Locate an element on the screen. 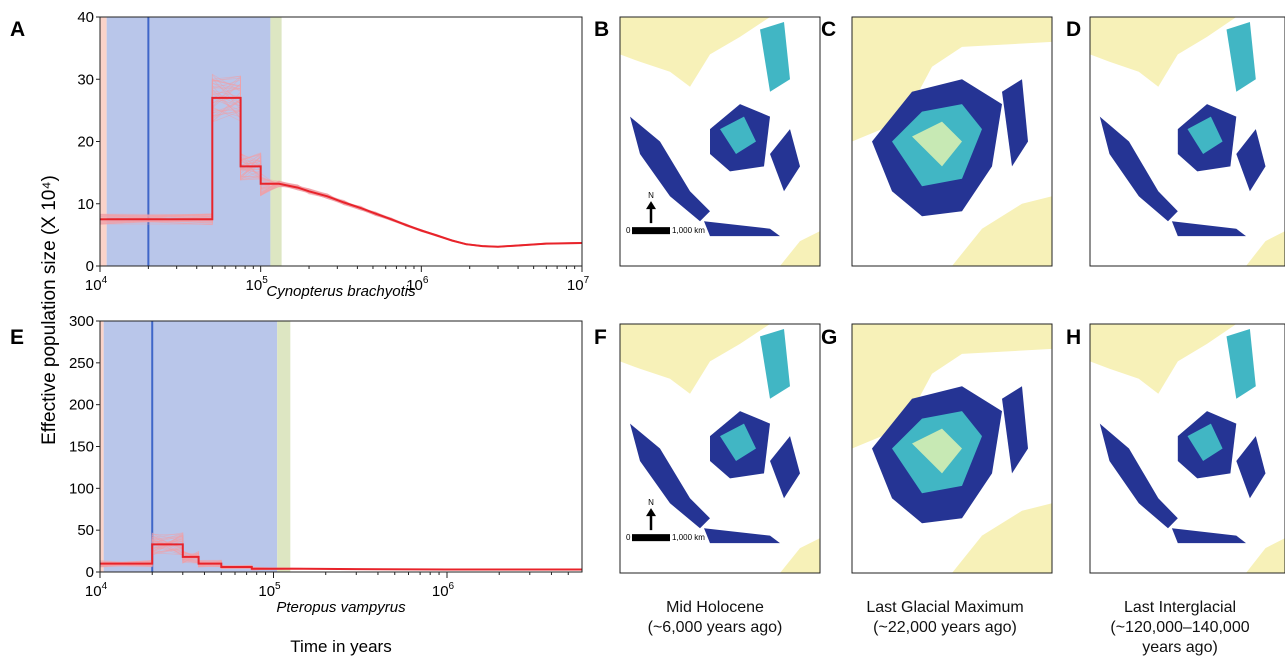 This screenshot has width=1285, height=666. x-tick-label: 10⁴ is located at coordinates (96, 284).